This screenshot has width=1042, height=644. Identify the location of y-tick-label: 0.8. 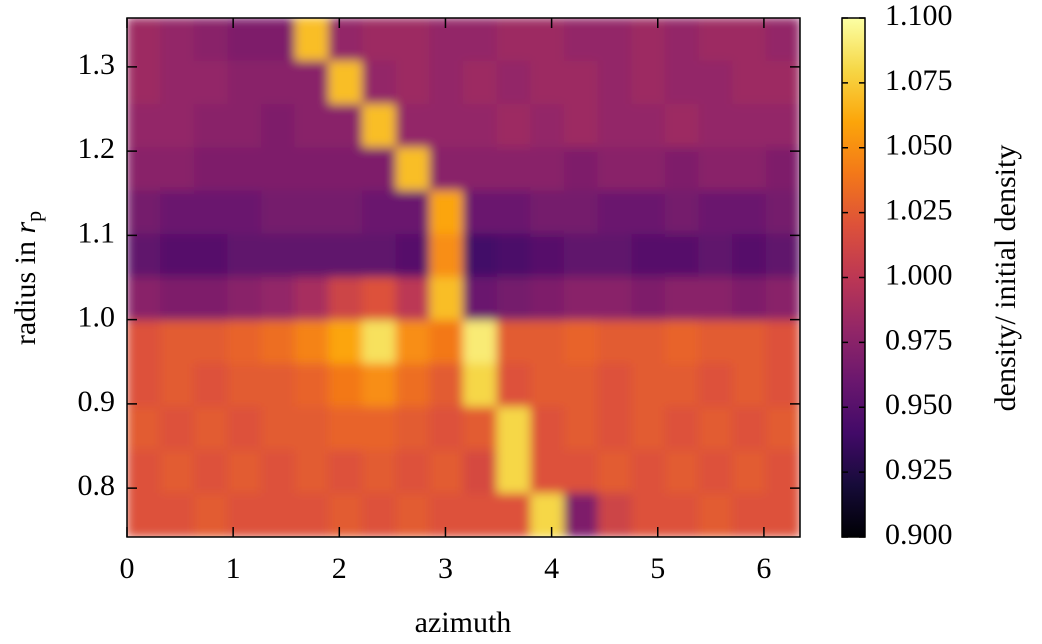
(97, 485).